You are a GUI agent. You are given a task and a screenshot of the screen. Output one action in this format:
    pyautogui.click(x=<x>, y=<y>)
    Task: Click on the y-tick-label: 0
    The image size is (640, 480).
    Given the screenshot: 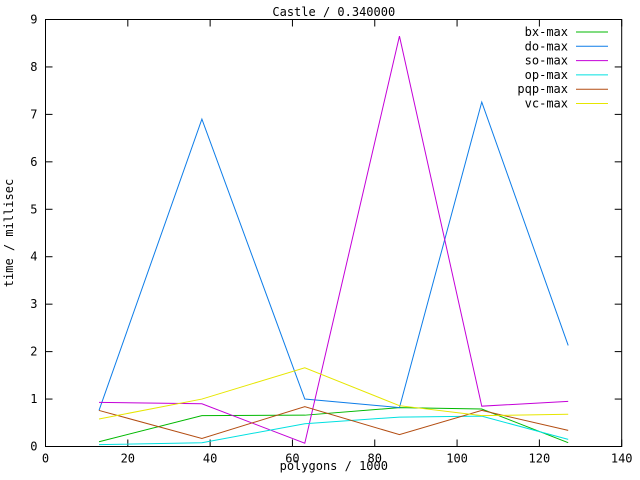 What is the action you would take?
    pyautogui.click(x=33, y=447)
    